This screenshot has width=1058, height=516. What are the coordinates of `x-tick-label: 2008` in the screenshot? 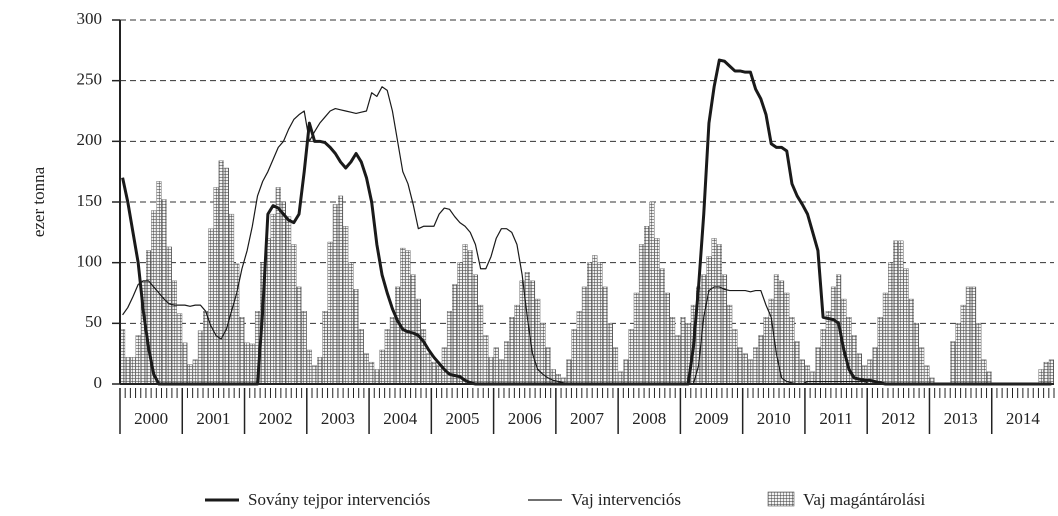 It's located at (649, 418).